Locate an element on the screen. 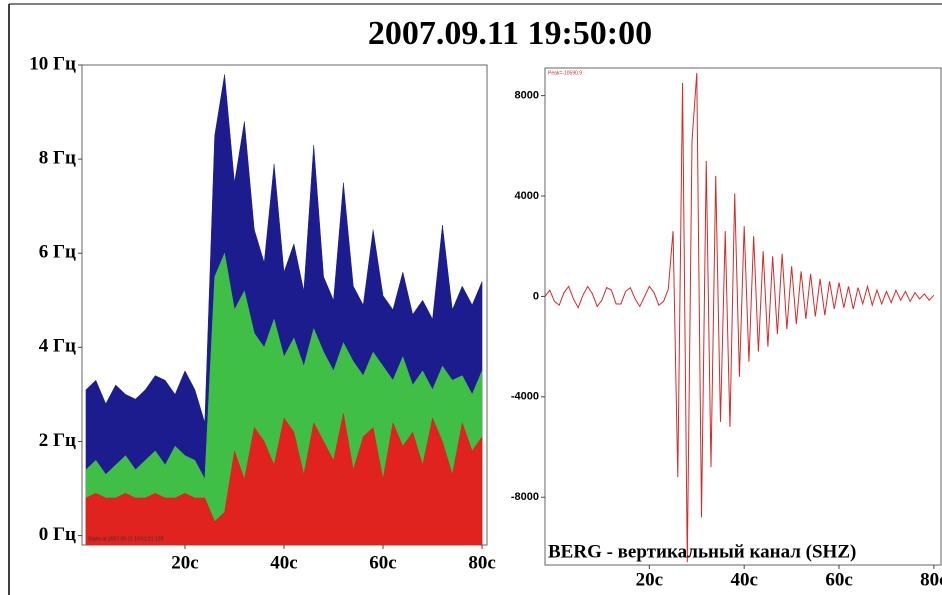 The height and width of the screenshot is (595, 942). y-tick-label: 4000 is located at coordinates (527, 196).